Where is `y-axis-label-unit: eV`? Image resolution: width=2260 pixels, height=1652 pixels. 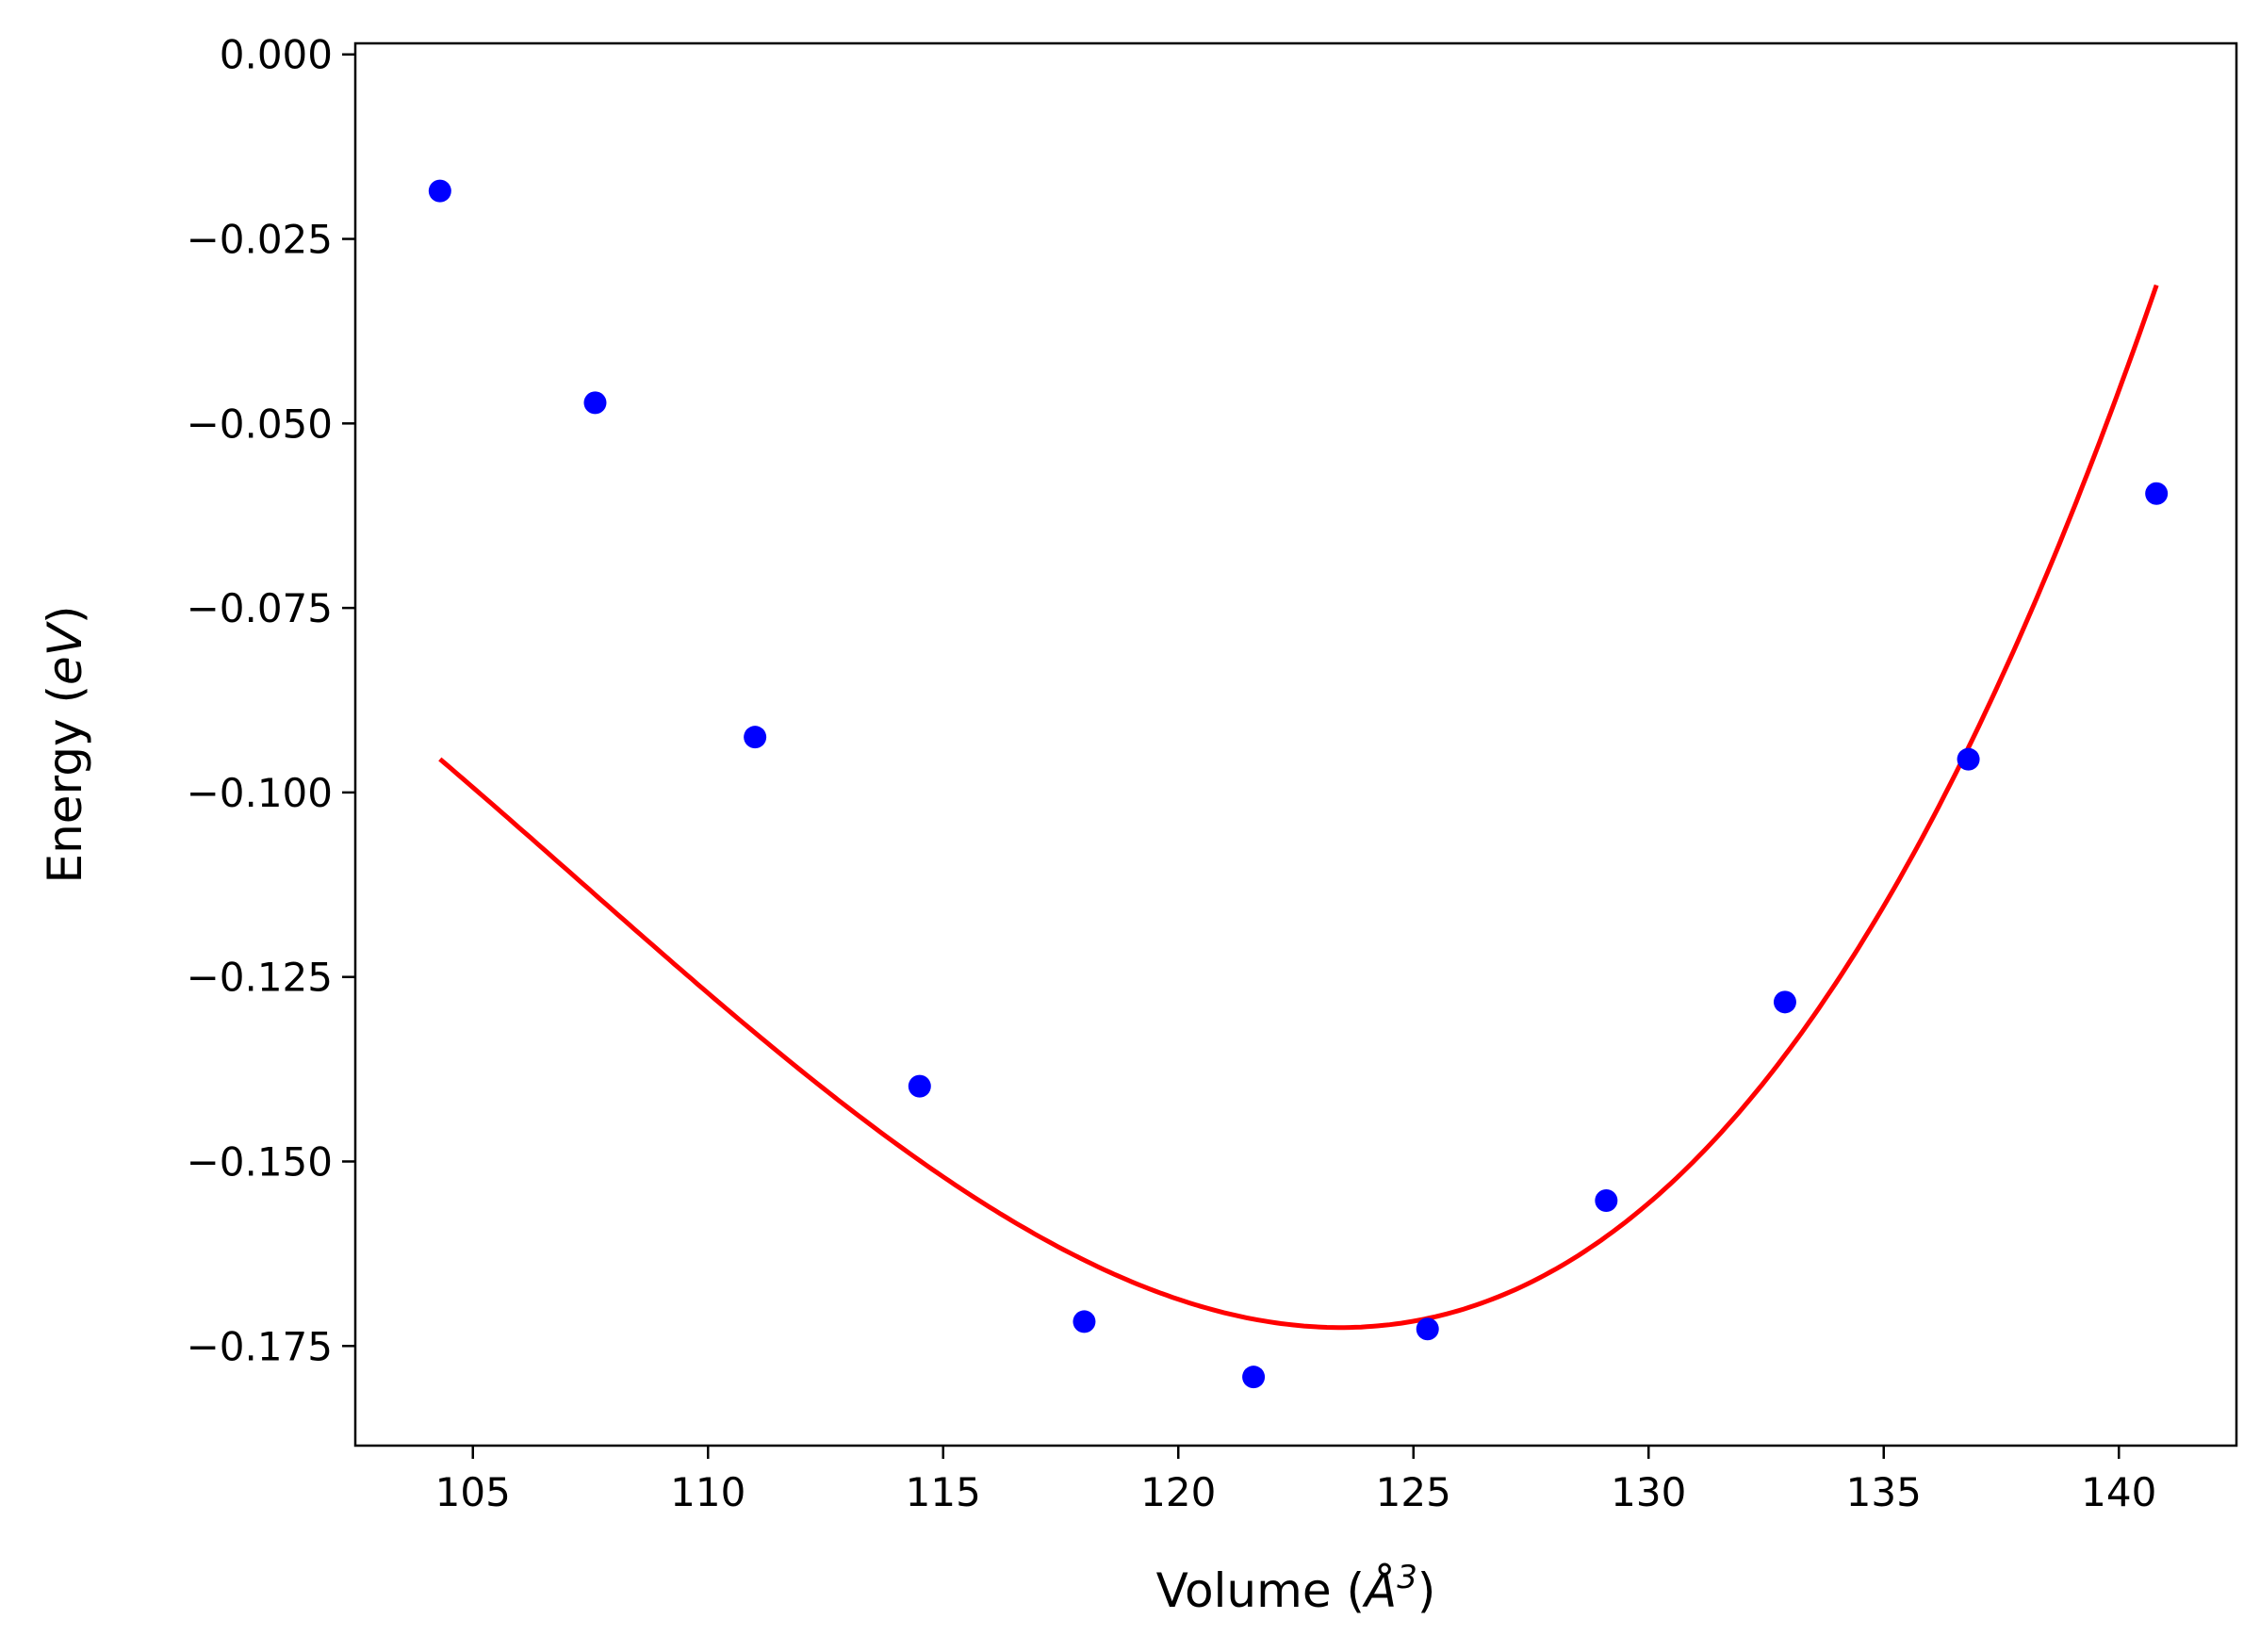
y-axis-label-unit: eV is located at coordinates (65, 652).